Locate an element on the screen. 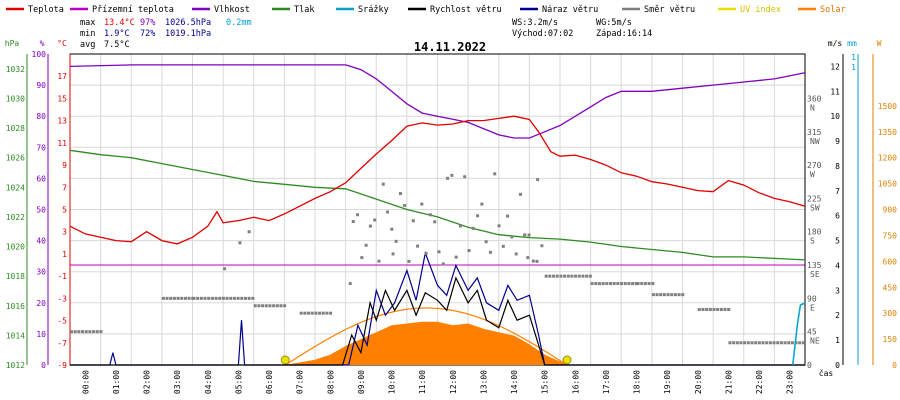  solar-clear-sky-curve is located at coordinates (426, 336).